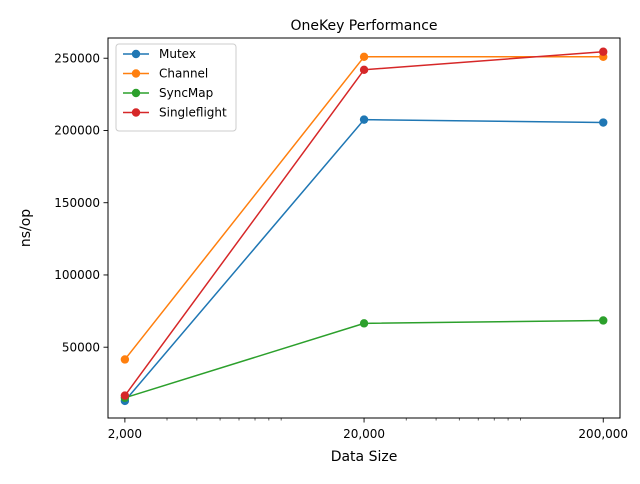 The image size is (640, 484). What do you see at coordinates (77, 275) in the screenshot?
I see `y-tick-label: 100000` at bounding box center [77, 275].